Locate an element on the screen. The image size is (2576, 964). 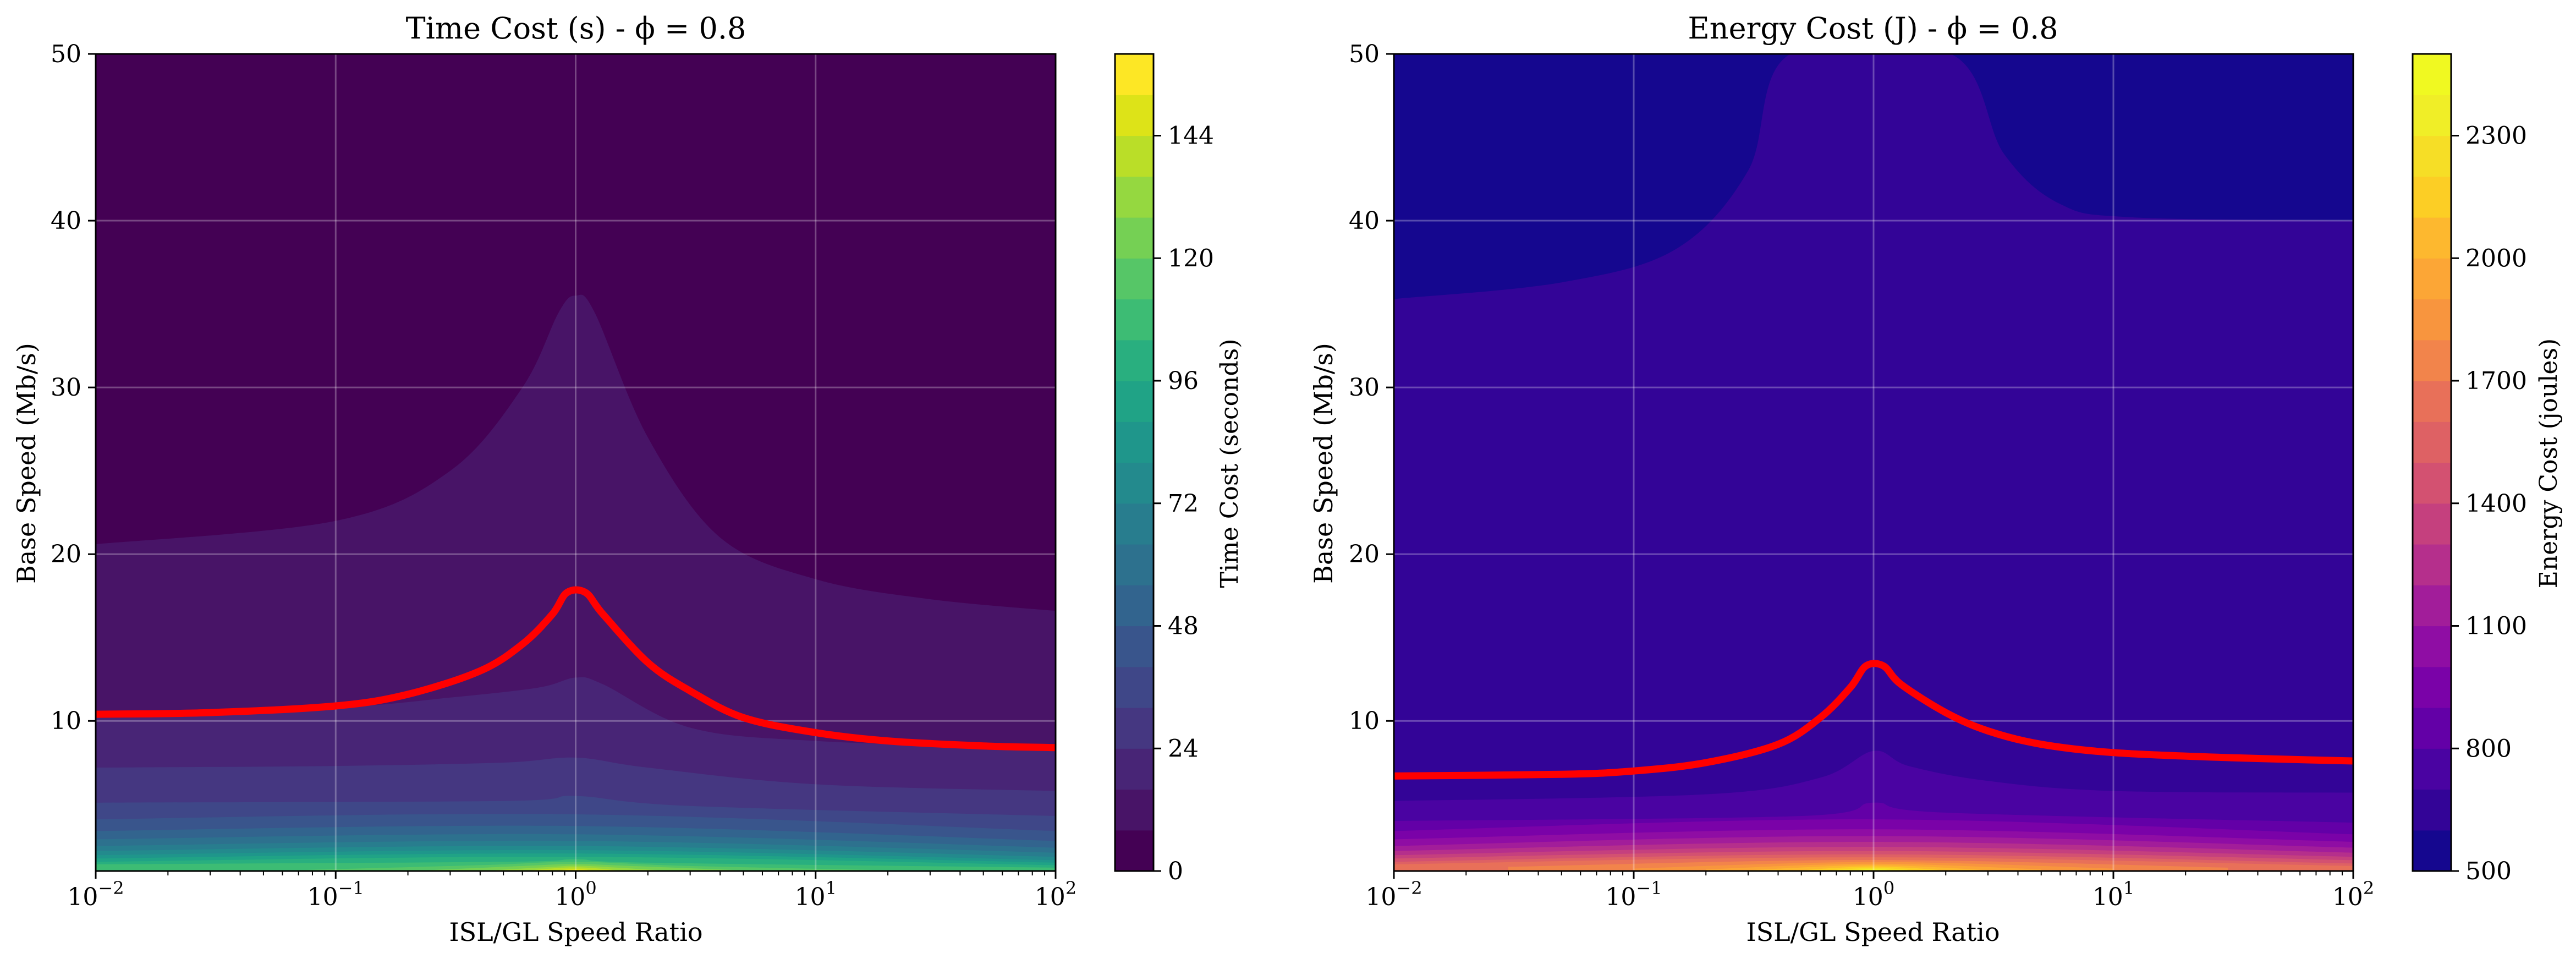
energy-cost-x-axis-label: ISL/GL Speed Ratio is located at coordinates (1873, 932).